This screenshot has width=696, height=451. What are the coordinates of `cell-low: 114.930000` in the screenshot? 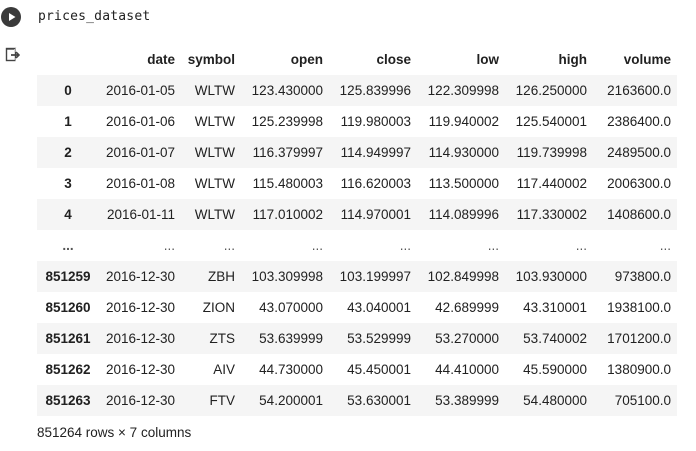 It's located at (463, 152).